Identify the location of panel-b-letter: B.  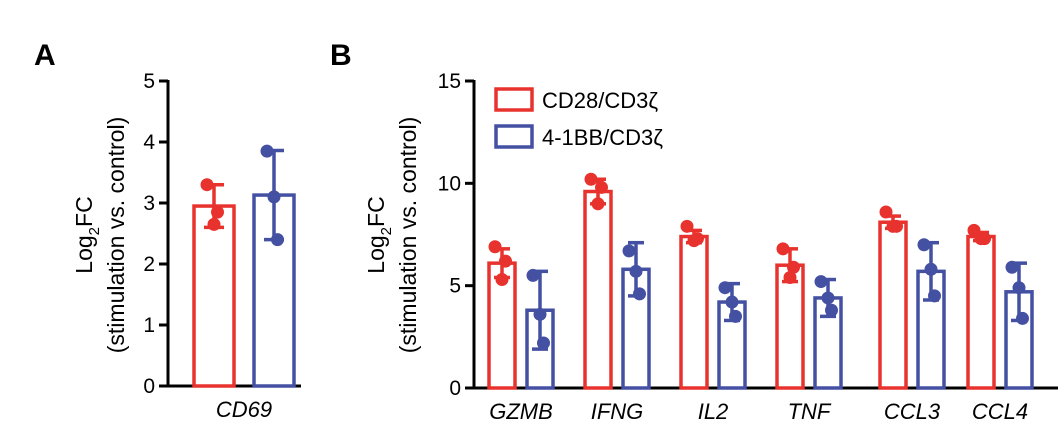
(341, 55).